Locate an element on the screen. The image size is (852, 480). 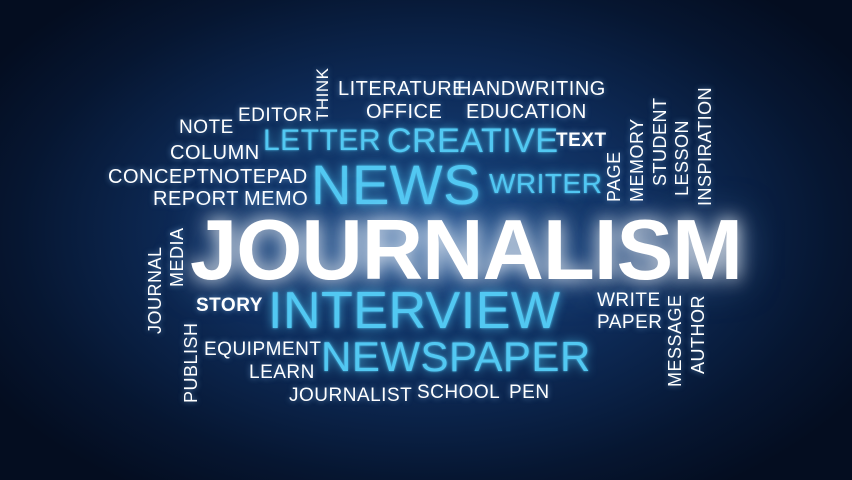
word-notepad: NOTEPAD is located at coordinates (258, 177).